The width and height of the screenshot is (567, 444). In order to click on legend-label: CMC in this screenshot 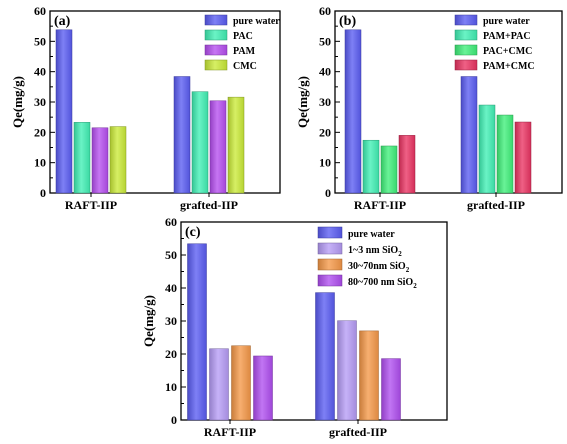, I will do `click(245, 66)`.